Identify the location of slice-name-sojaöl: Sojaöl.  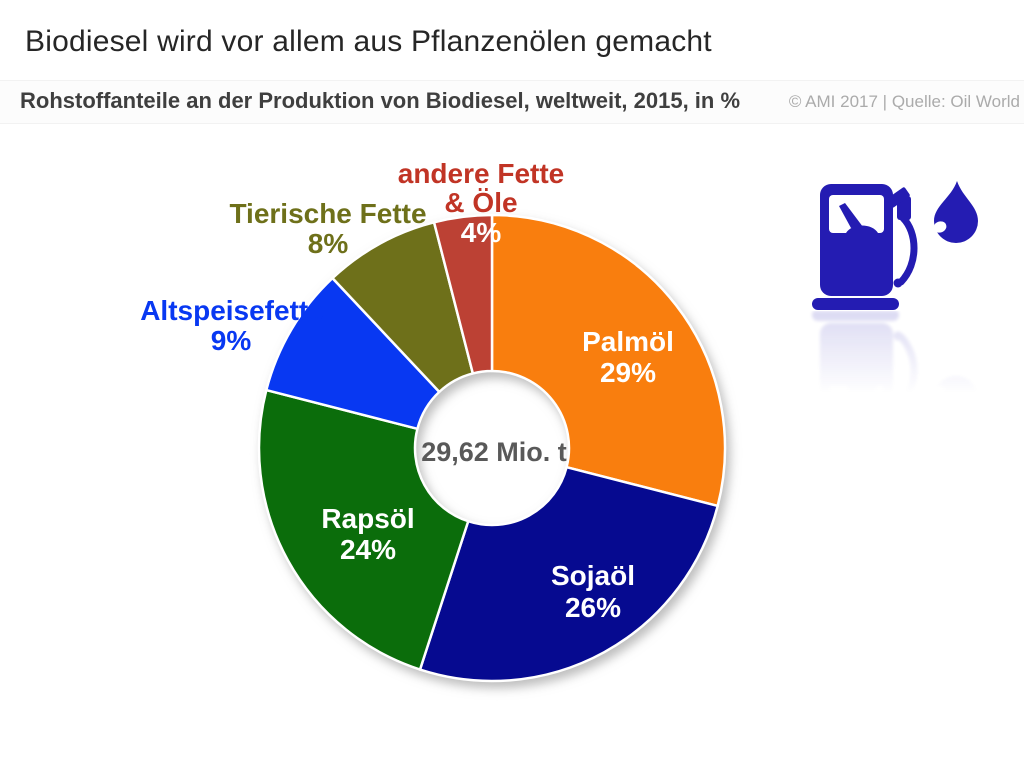
(593, 575).